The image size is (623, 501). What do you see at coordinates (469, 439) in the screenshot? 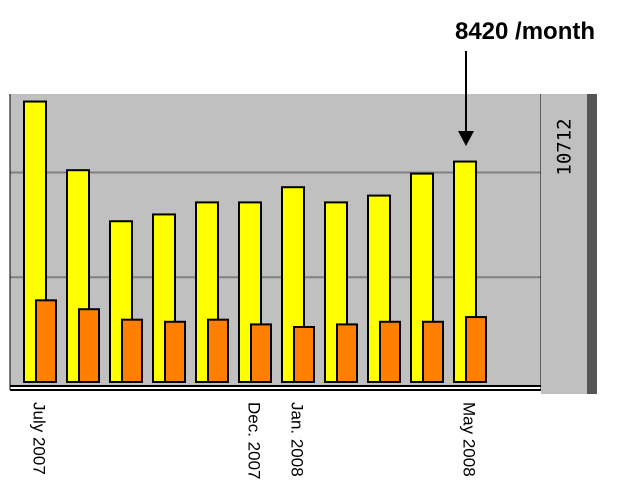
I see `x-tick-label: May 2008` at bounding box center [469, 439].